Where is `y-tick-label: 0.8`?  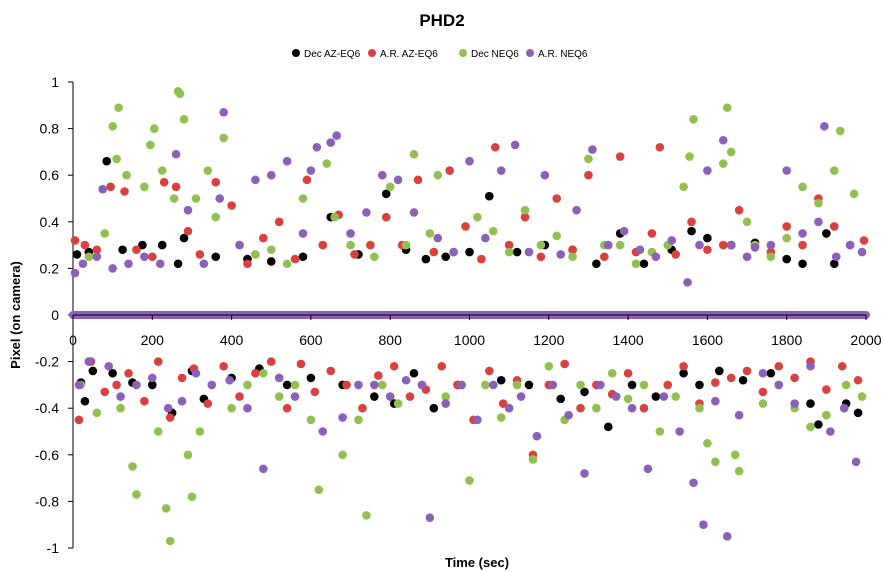
y-tick-label: 0.8 is located at coordinates (50, 129).